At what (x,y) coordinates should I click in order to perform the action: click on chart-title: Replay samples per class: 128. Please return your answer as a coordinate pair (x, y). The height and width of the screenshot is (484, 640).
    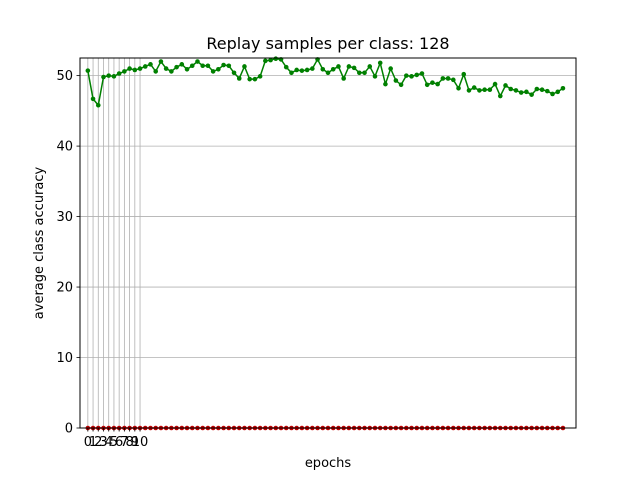
    Looking at the image, I should click on (327, 43).